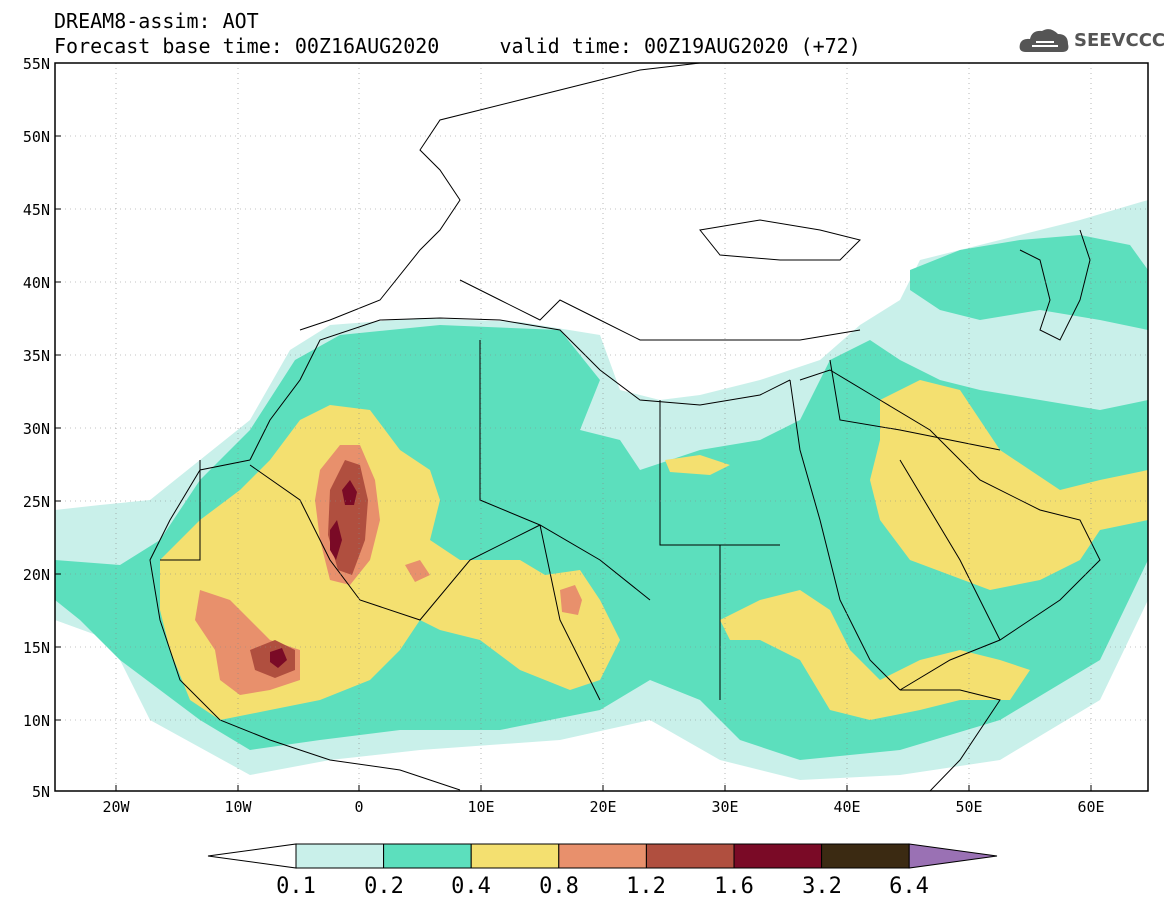 Image resolution: width=1165 pixels, height=905 pixels. What do you see at coordinates (559, 886) in the screenshot?
I see `colorbar-label: 0.8` at bounding box center [559, 886].